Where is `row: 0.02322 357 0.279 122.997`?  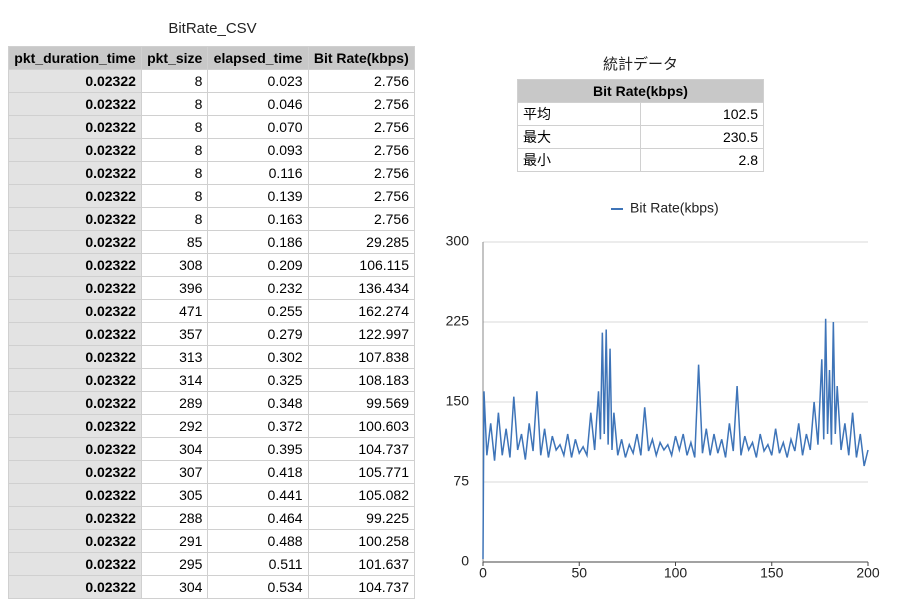
row: 0.02322 357 0.279 122.997 is located at coordinates (212, 334).